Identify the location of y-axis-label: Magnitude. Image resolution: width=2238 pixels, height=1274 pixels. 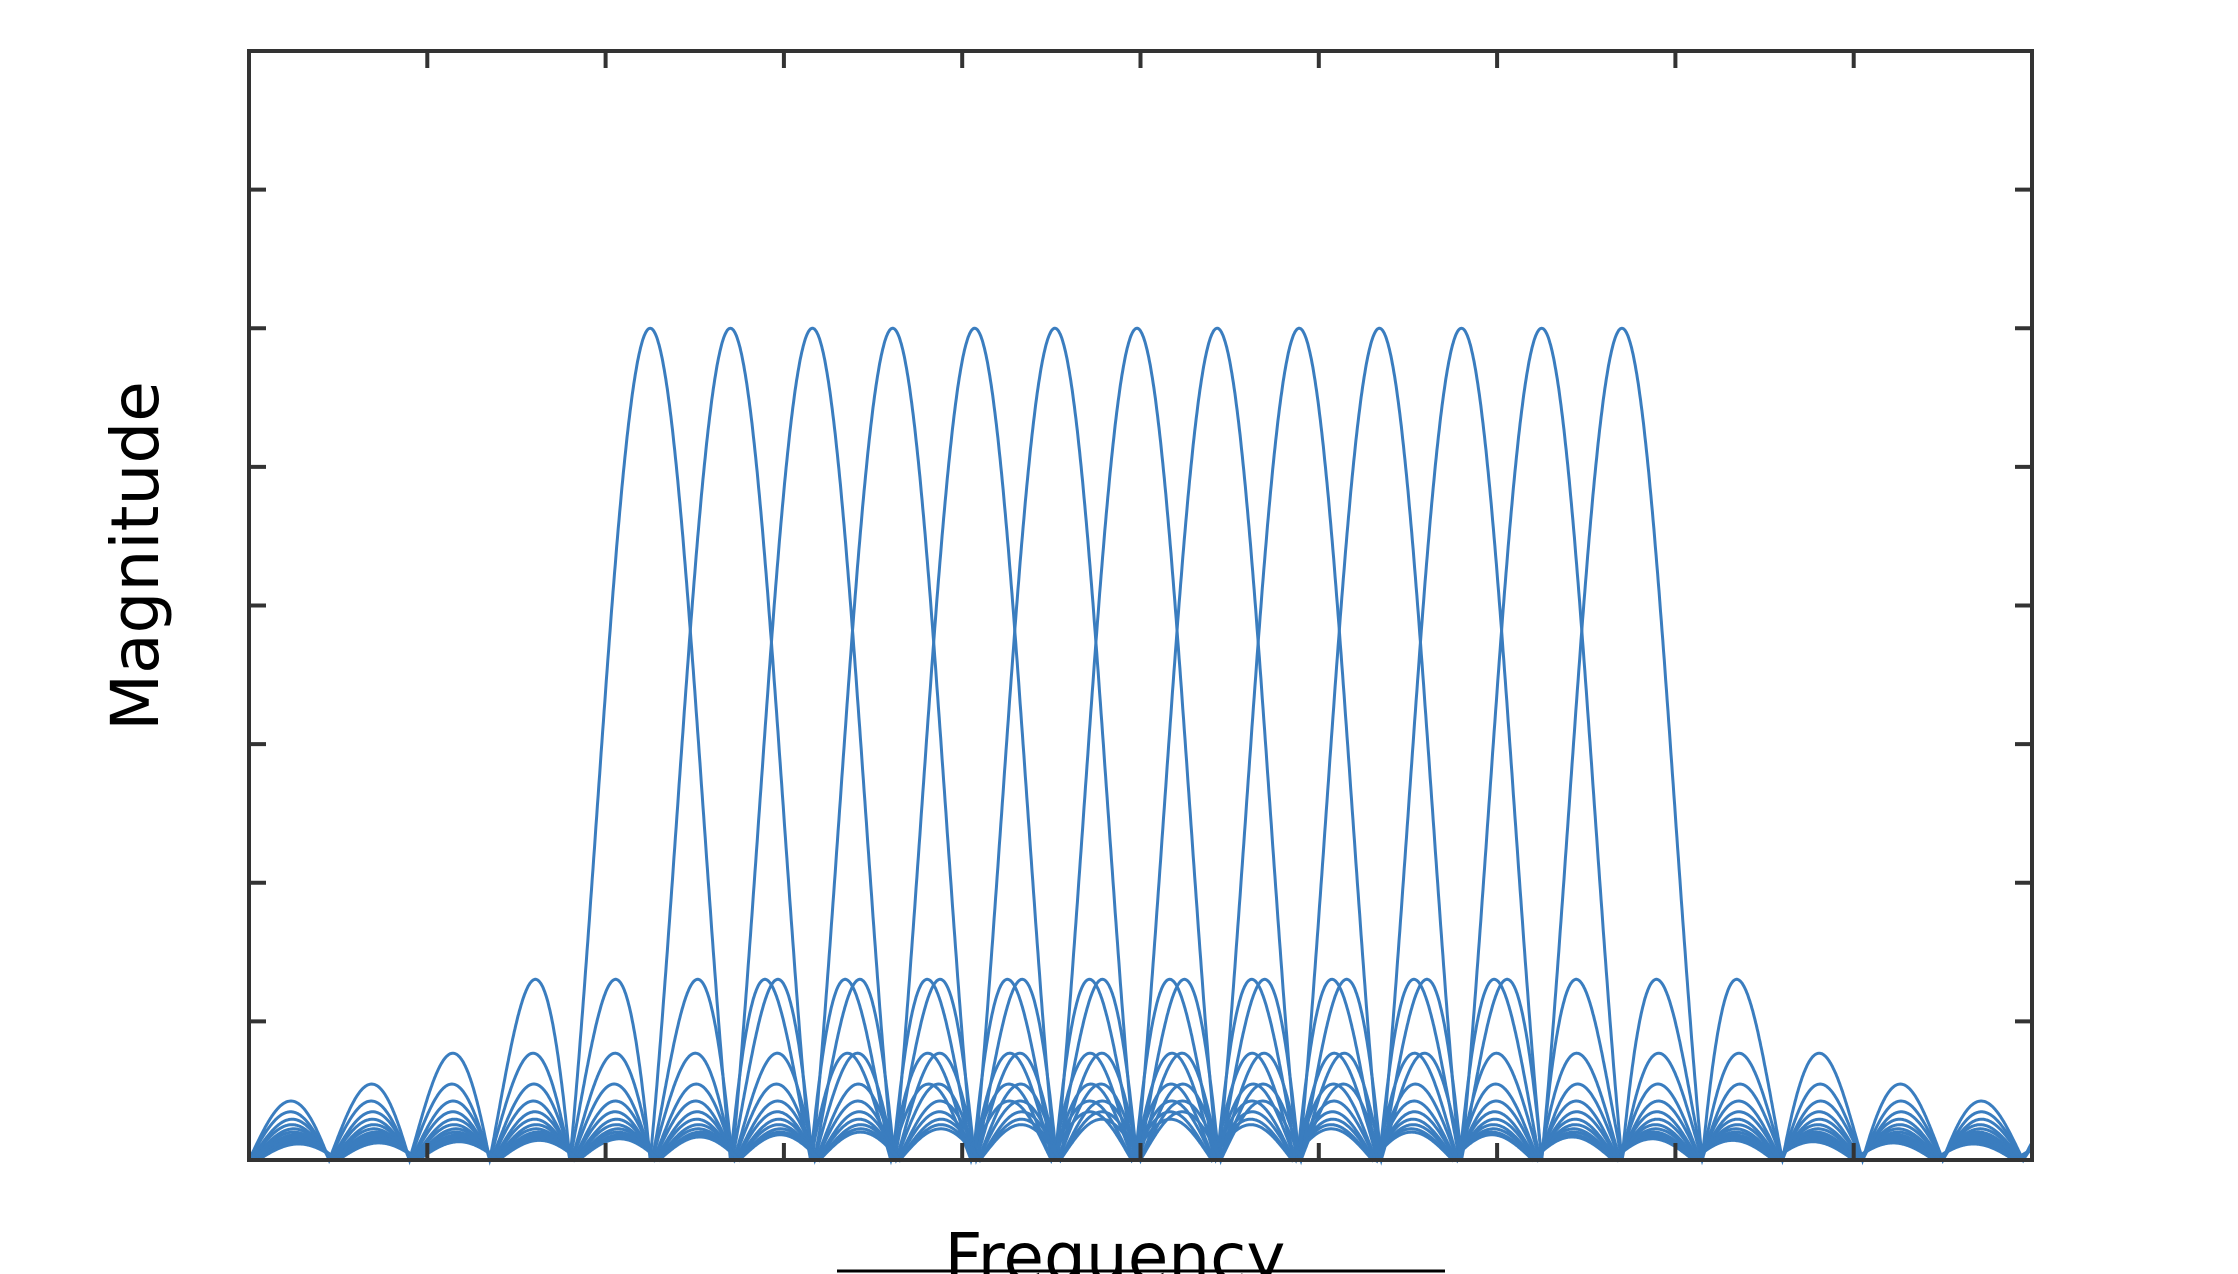
(135, 556).